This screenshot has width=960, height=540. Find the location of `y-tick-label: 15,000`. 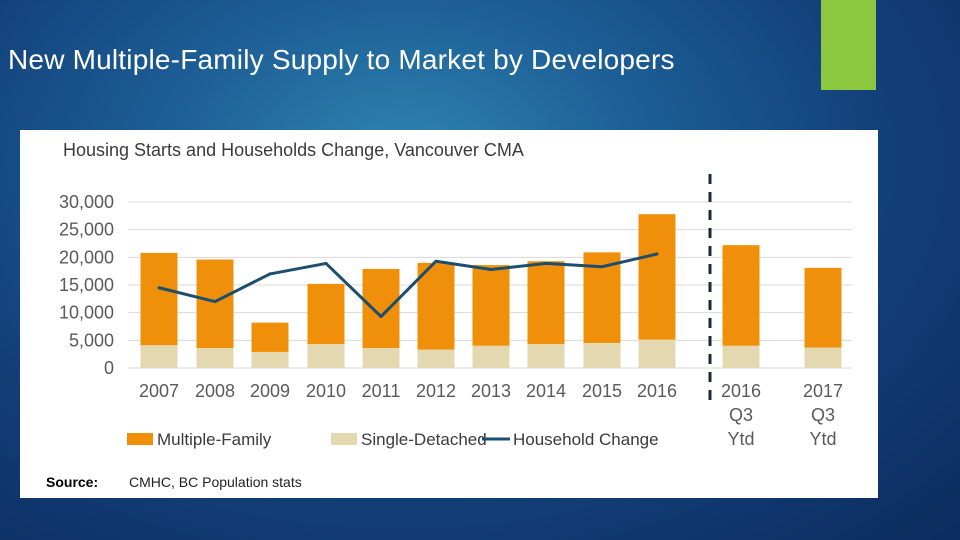

y-tick-label: 15,000 is located at coordinates (86, 285).